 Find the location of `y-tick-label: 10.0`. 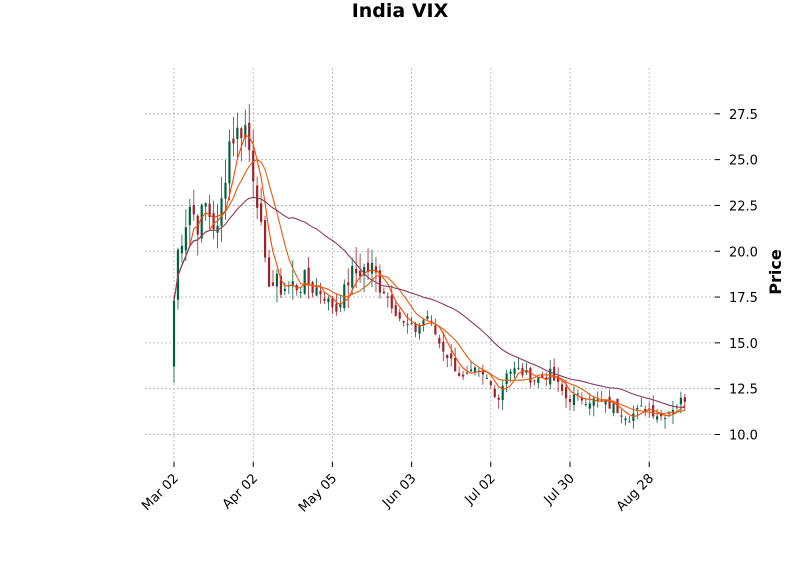

y-tick-label: 10.0 is located at coordinates (743, 436).